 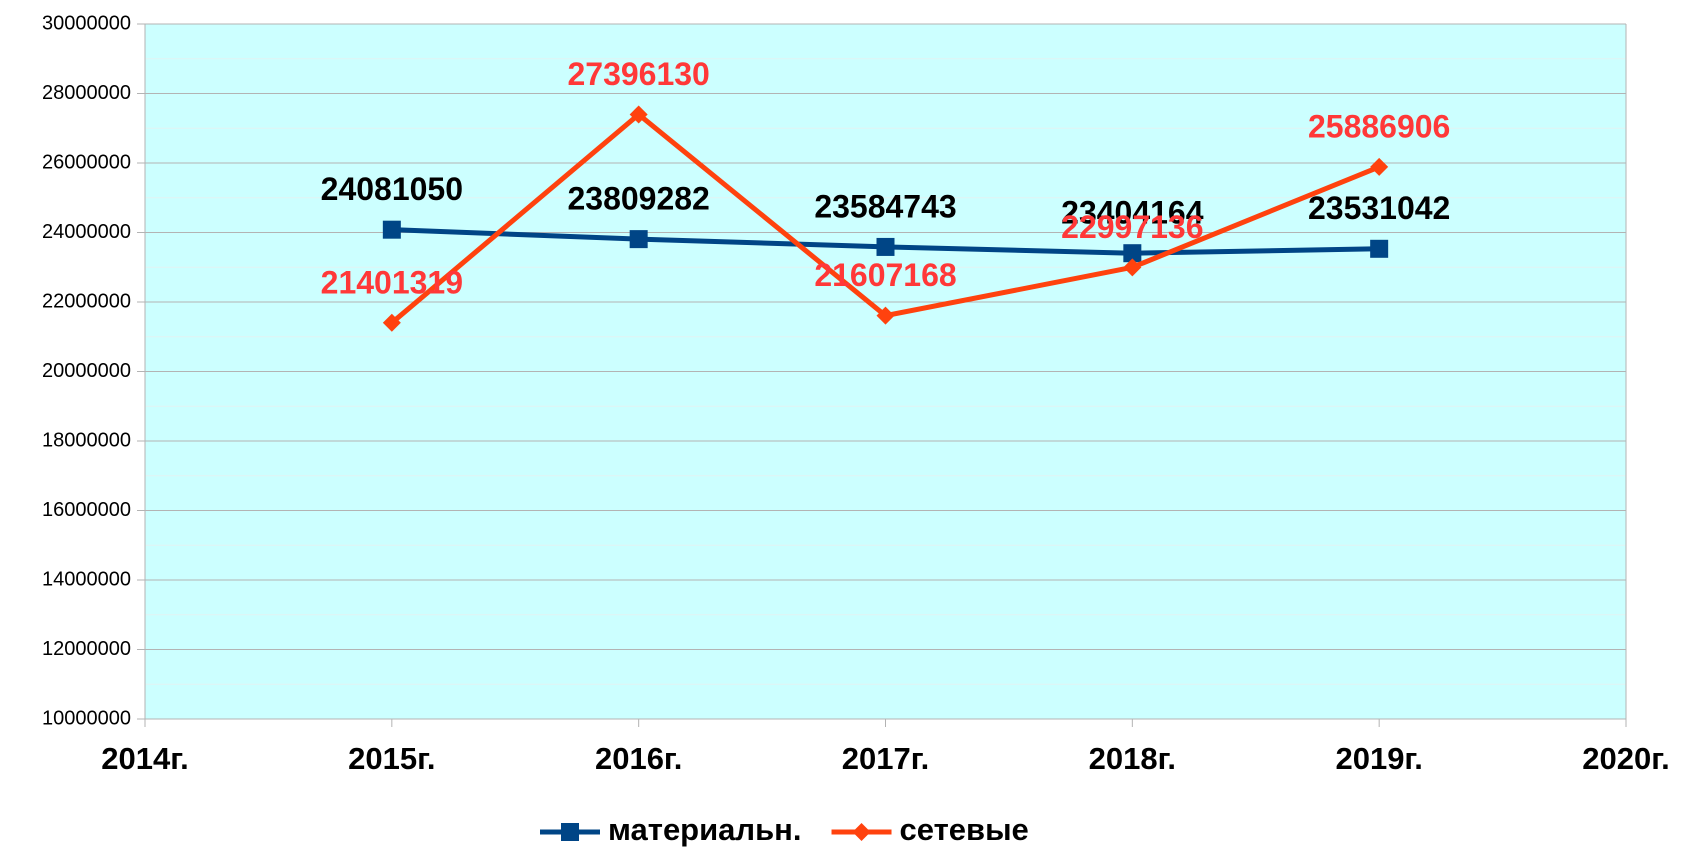 What do you see at coordinates (885, 758) in the screenshot?
I see `x-tick-label: 2017г.` at bounding box center [885, 758].